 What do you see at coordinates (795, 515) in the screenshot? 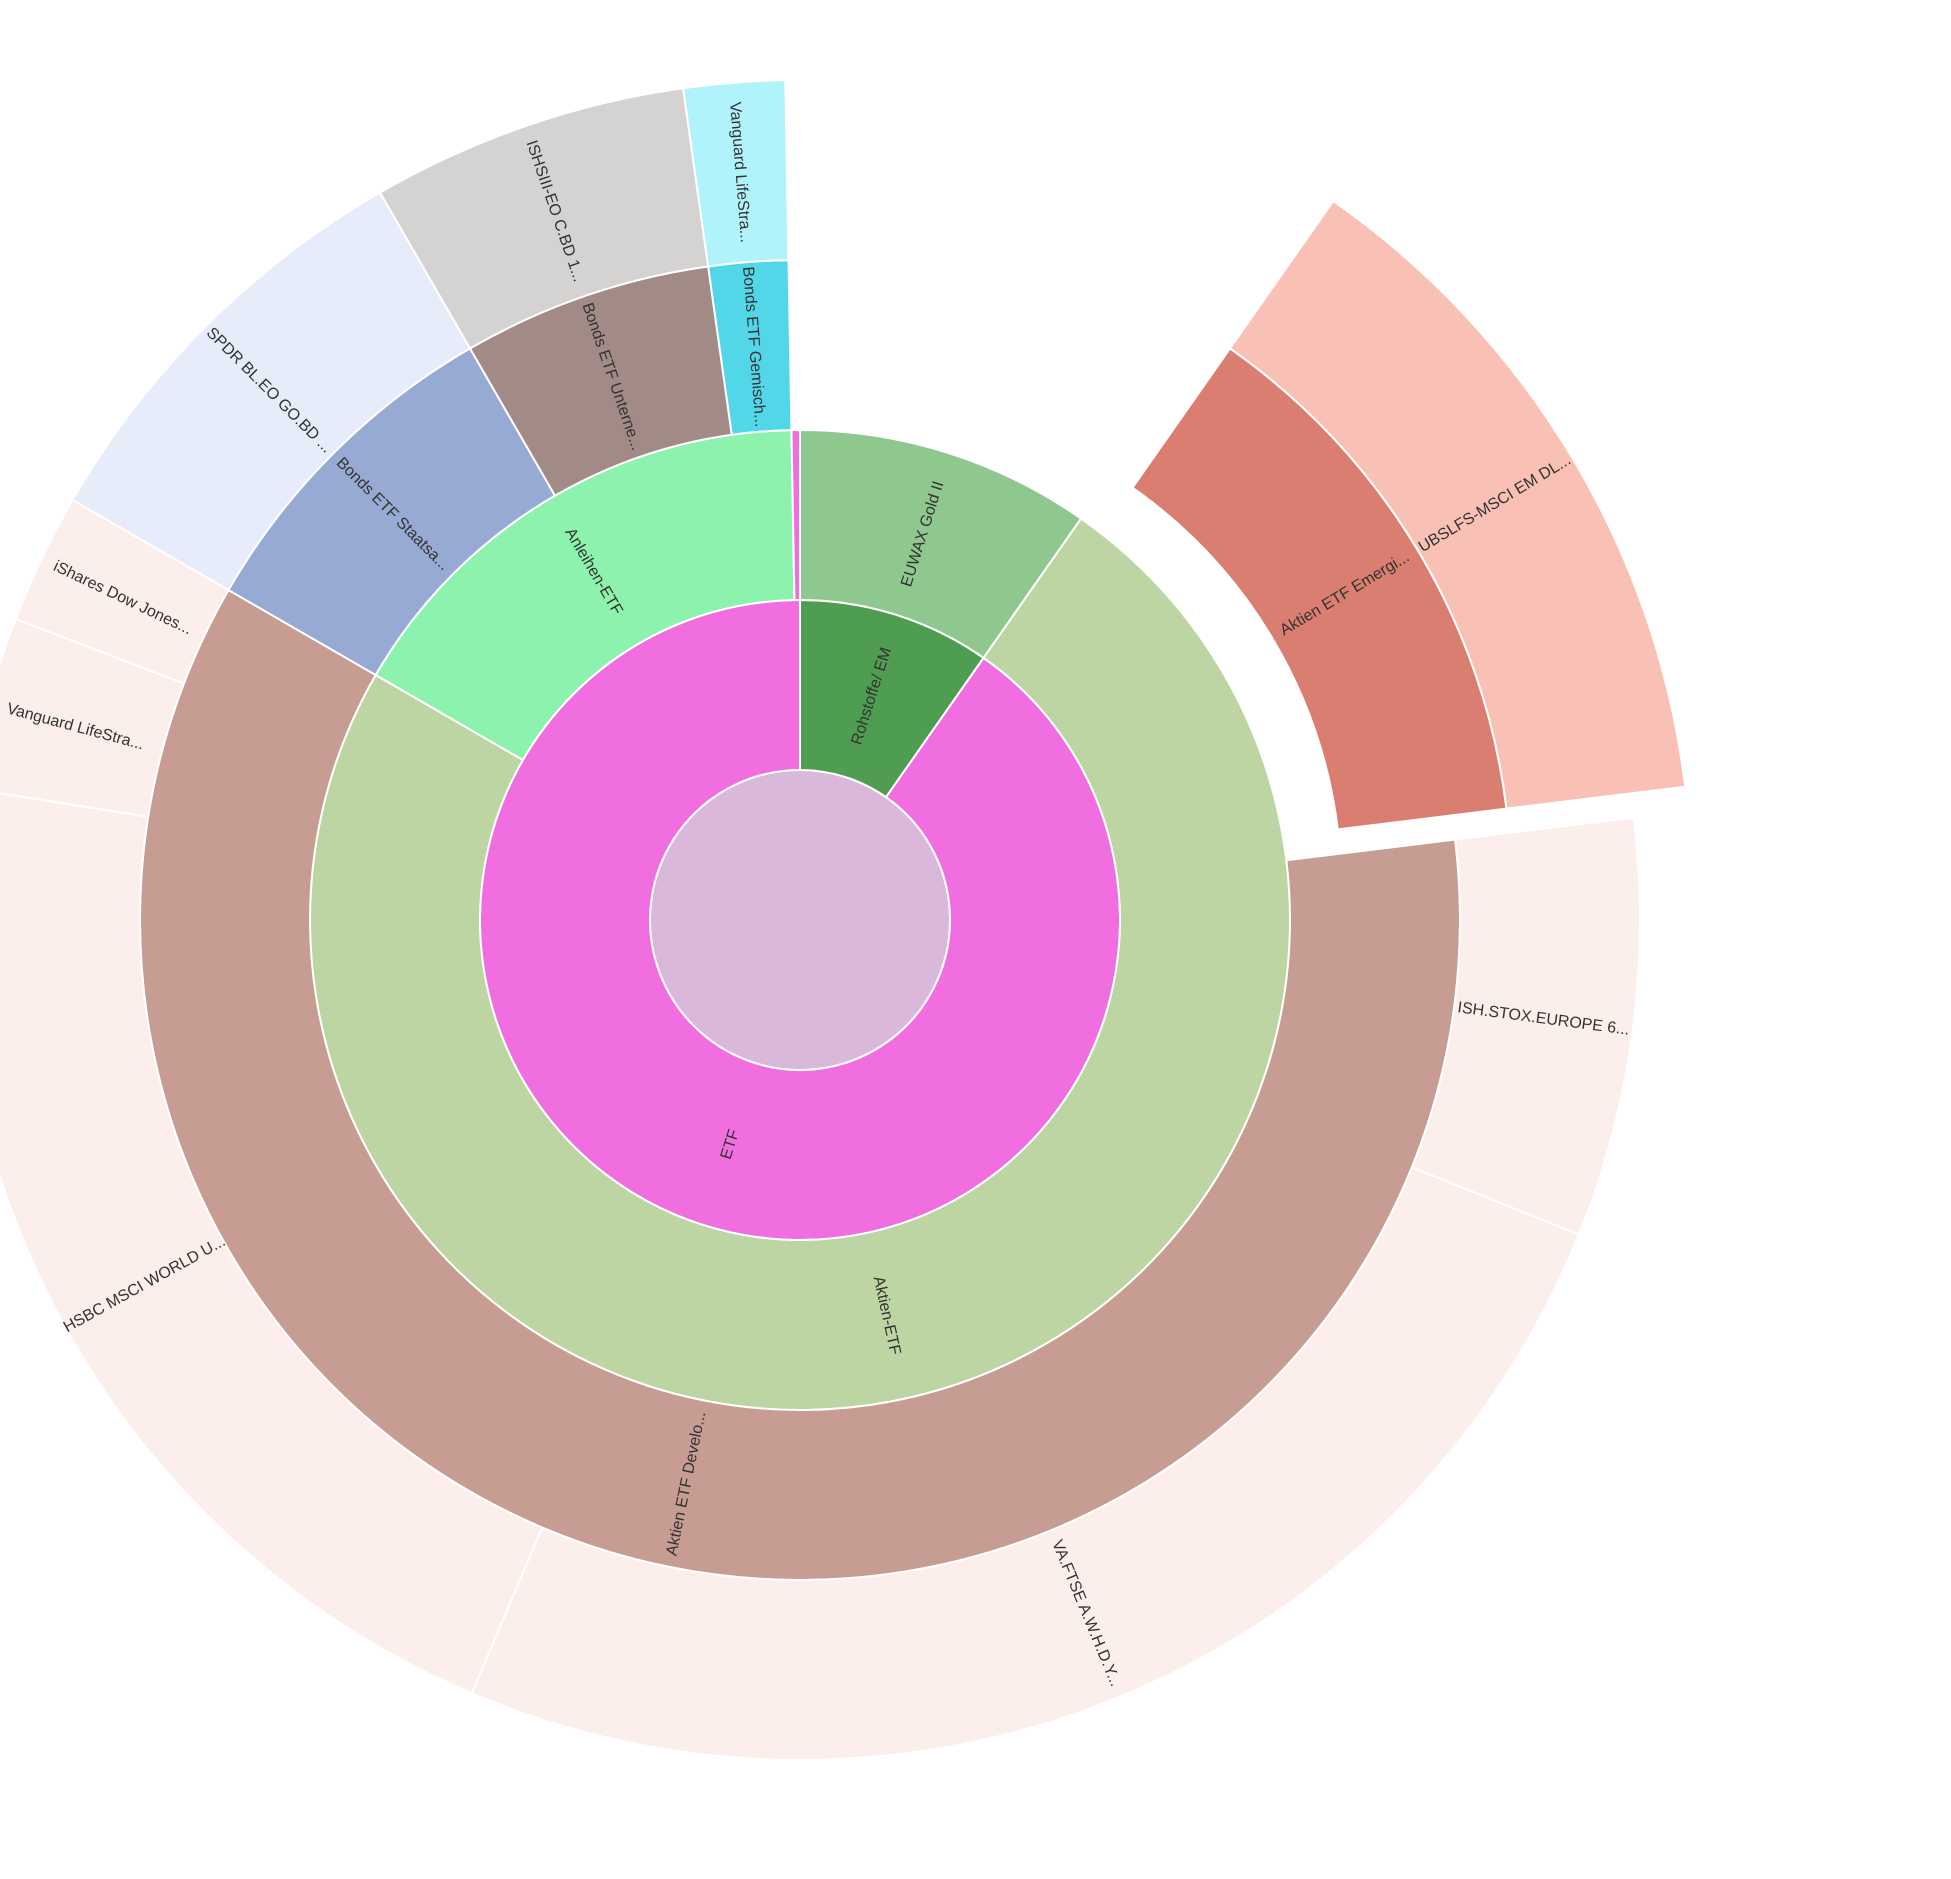
I see `segment-etf-unlabeled-sliver` at bounding box center [795, 515].